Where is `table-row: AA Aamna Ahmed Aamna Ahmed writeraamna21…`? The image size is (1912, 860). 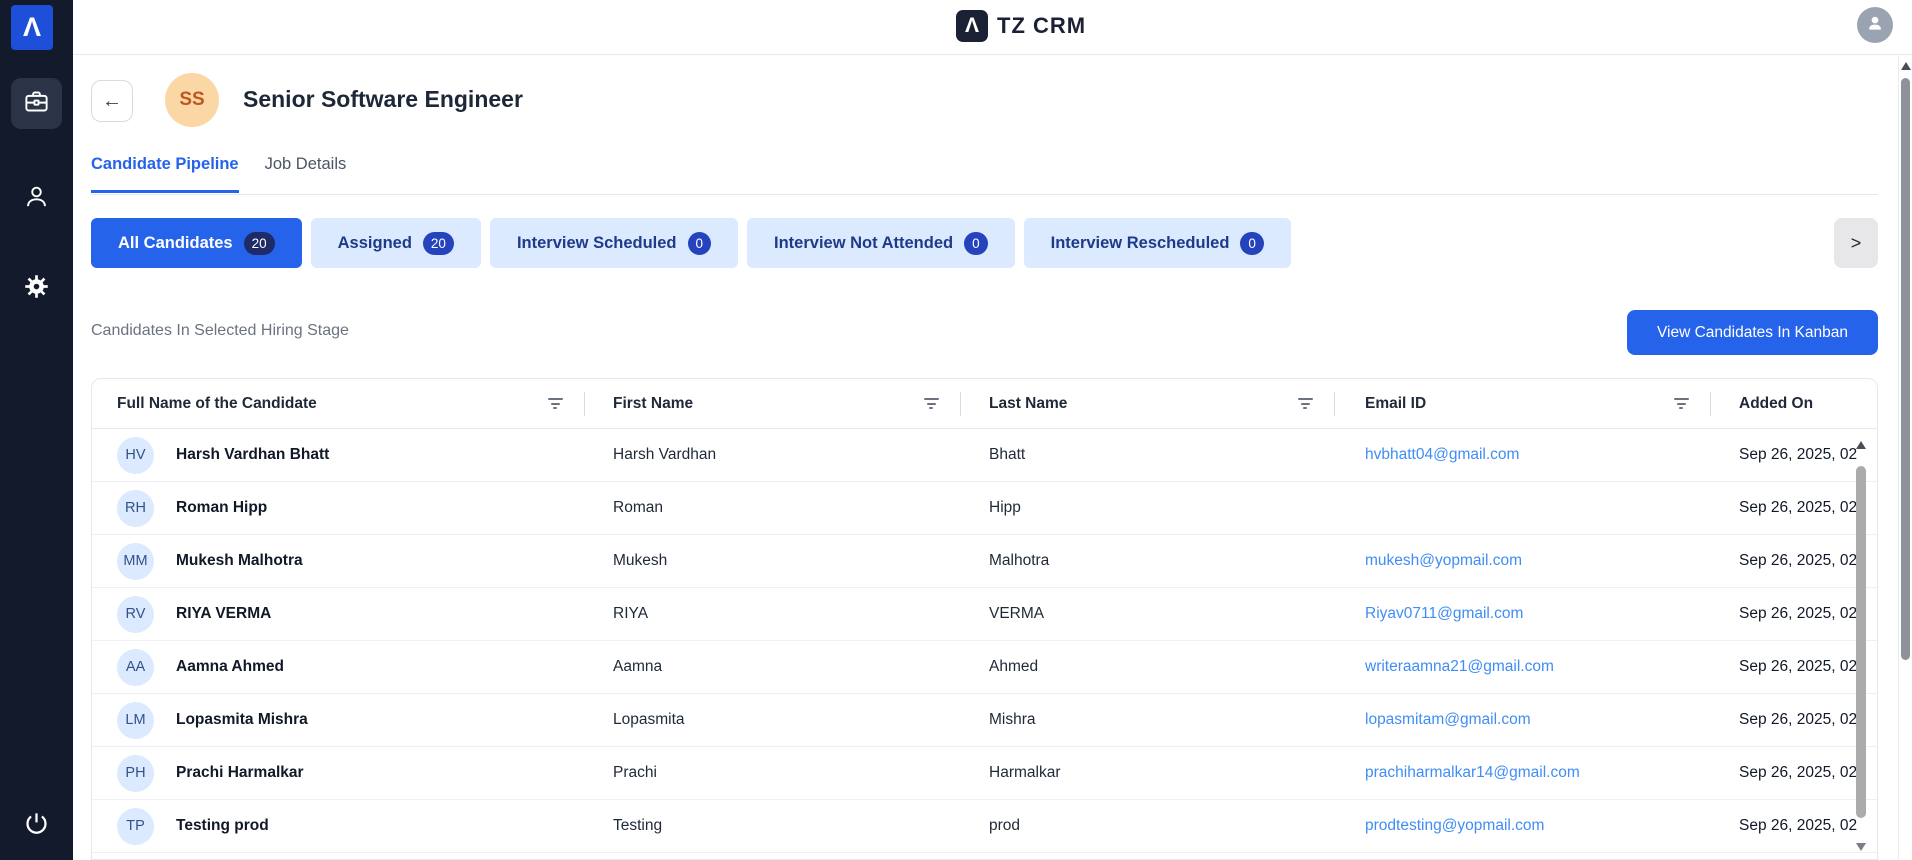 table-row: AA Aamna Ahmed Aamna Ahmed writeraamna21… is located at coordinates (984, 667).